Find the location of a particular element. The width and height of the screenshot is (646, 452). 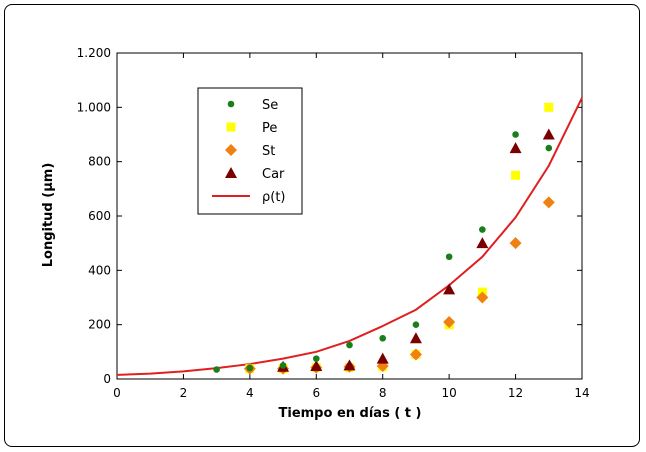

x-tick-label: 12 is located at coordinates (515, 393).